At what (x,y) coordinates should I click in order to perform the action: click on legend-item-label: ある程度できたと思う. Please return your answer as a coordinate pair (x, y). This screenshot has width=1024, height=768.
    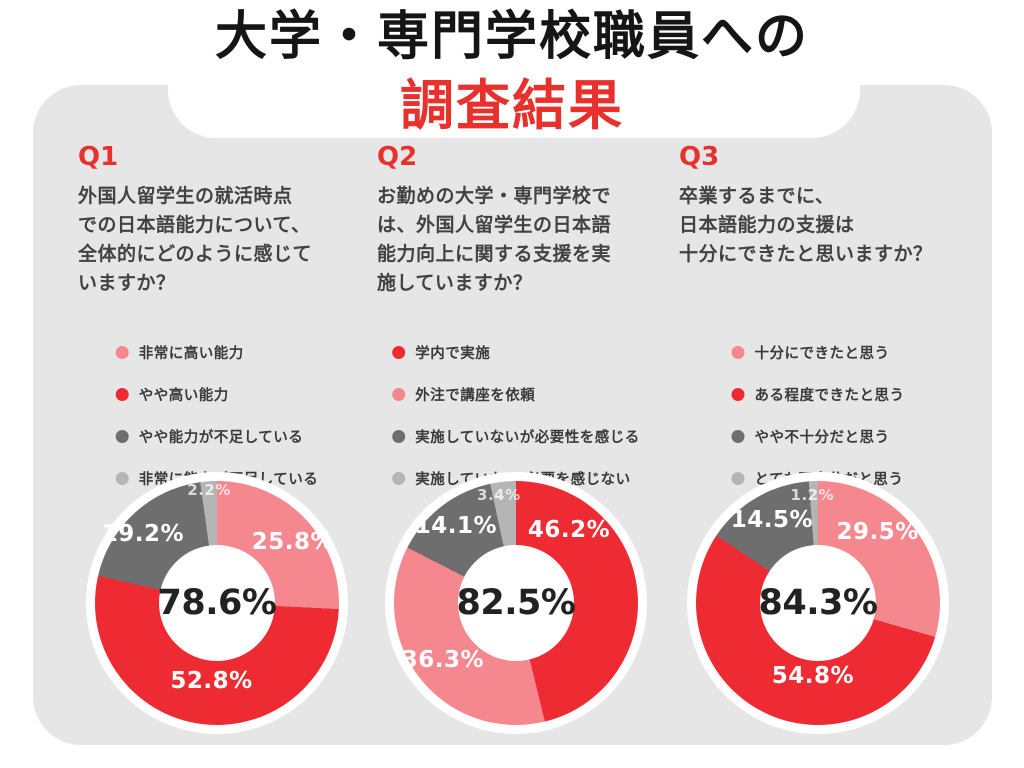
    Looking at the image, I should click on (829, 396).